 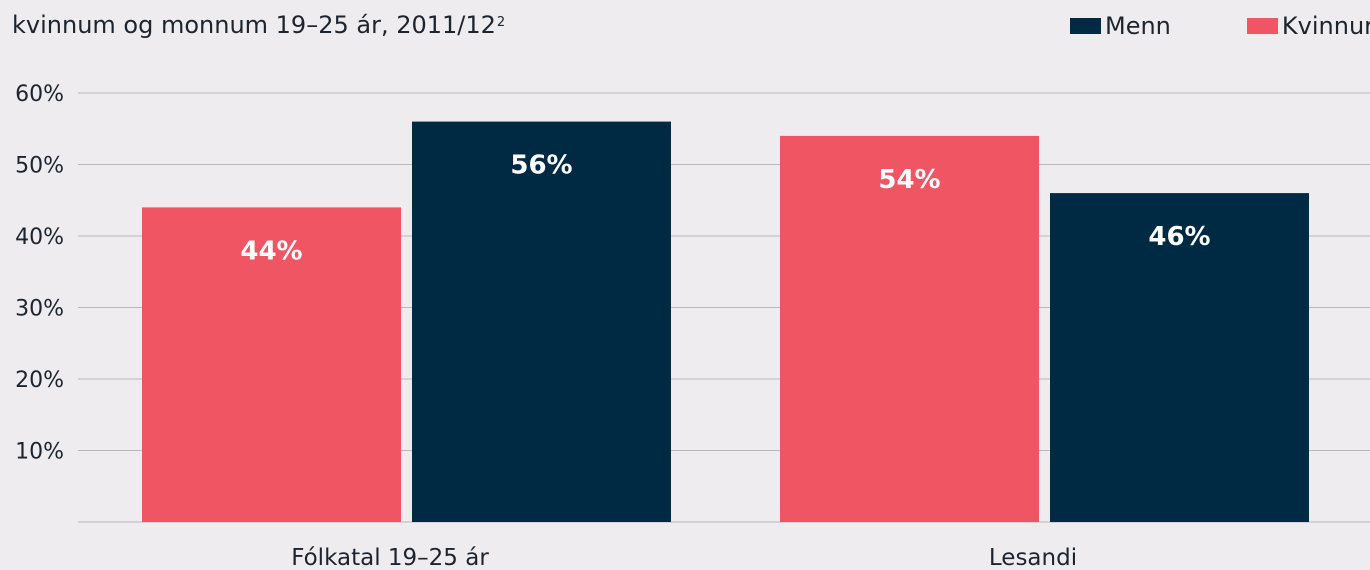 What do you see at coordinates (909, 180) in the screenshot?
I see `bar-label-kvinnur-1: 54%` at bounding box center [909, 180].